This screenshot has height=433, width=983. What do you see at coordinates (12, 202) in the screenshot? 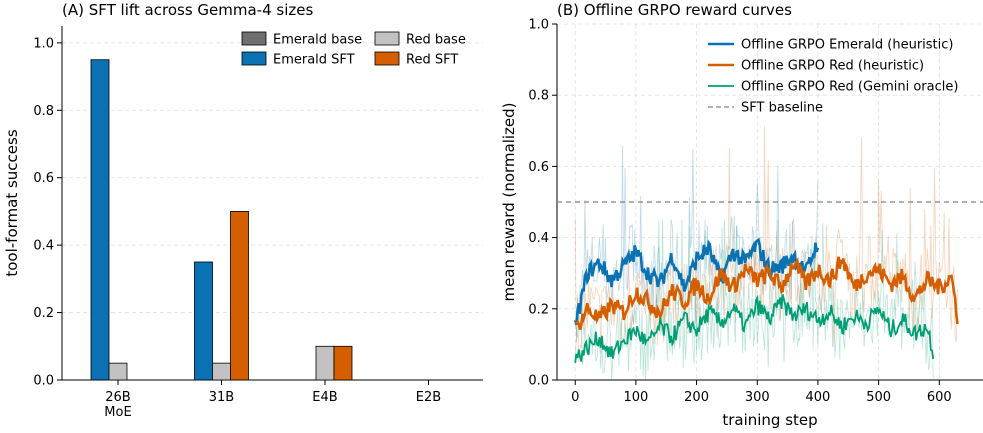
I see `y-axis-label: tool-format success` at bounding box center [12, 202].